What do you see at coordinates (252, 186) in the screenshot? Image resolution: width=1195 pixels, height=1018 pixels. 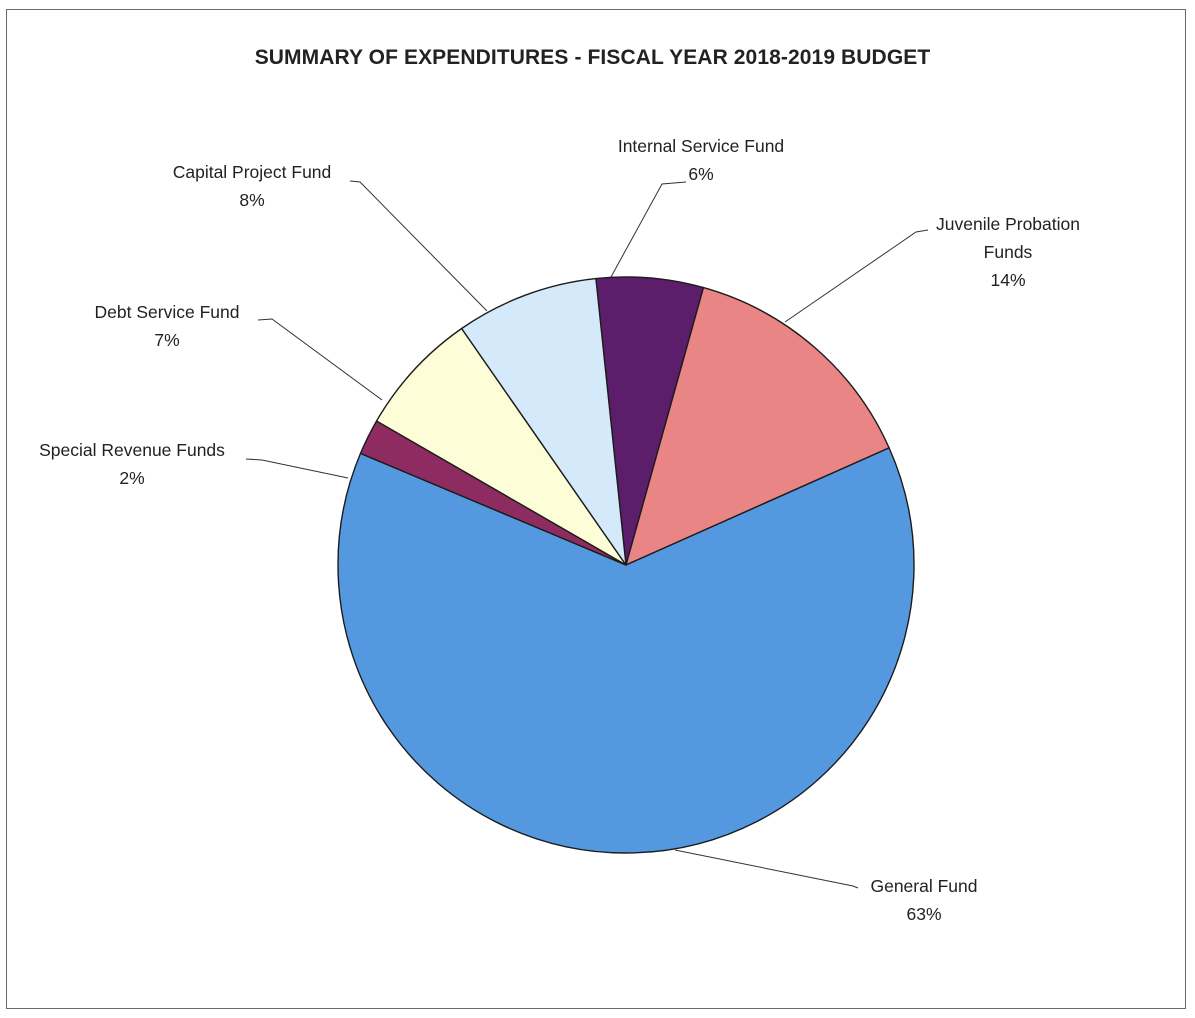 I see `slice-label: Capital Project Fund 8%` at bounding box center [252, 186].